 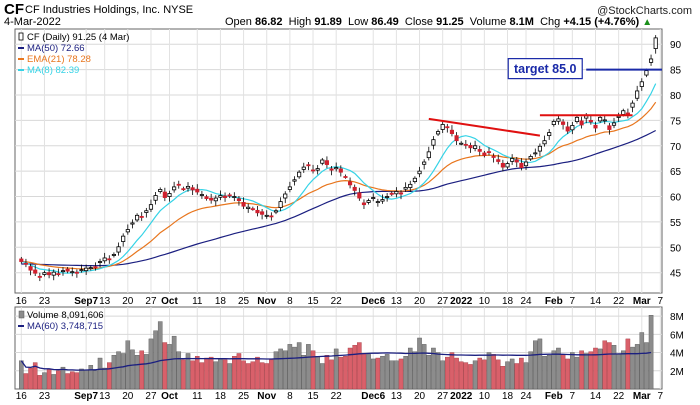 What do you see at coordinates (21, 314) in the screenshot?
I see `volume-legend-icon` at bounding box center [21, 314].